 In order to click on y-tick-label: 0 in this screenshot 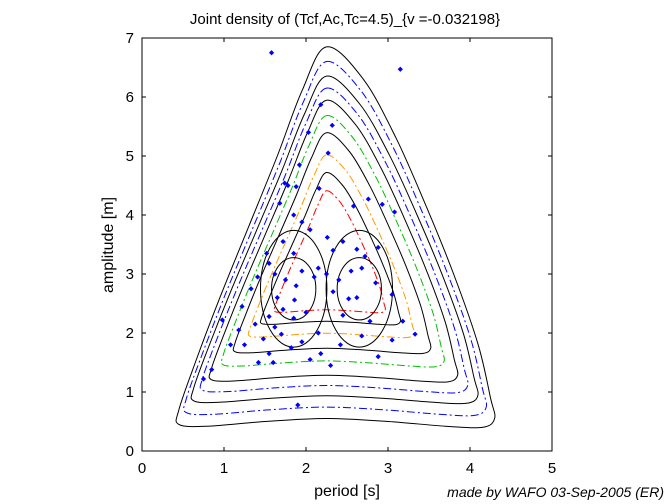, I will do `click(130, 451)`.